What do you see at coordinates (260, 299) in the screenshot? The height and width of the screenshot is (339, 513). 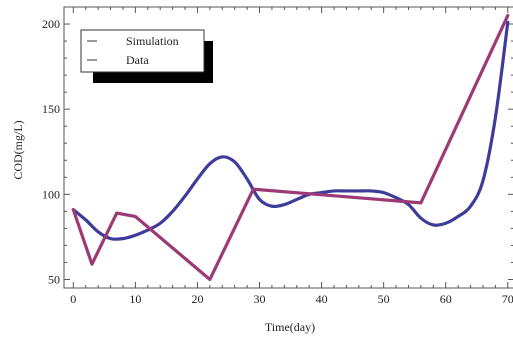 I see `x-tick-label: 30` at bounding box center [260, 299].